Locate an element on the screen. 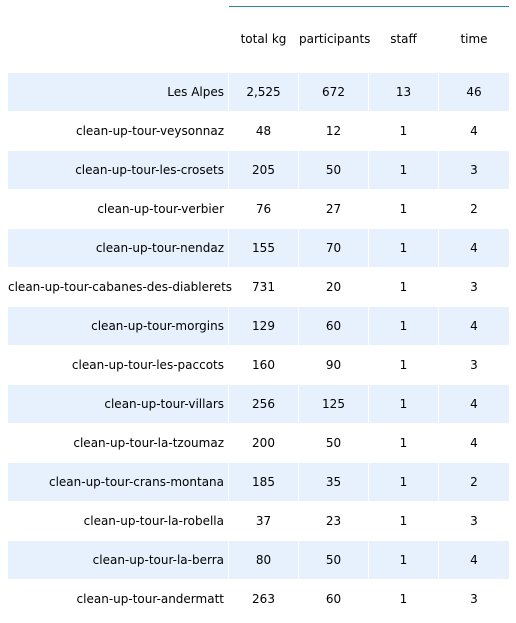 The image size is (516, 623). row-name-cell: clean-up-tour-la-berra is located at coordinates (118, 560).